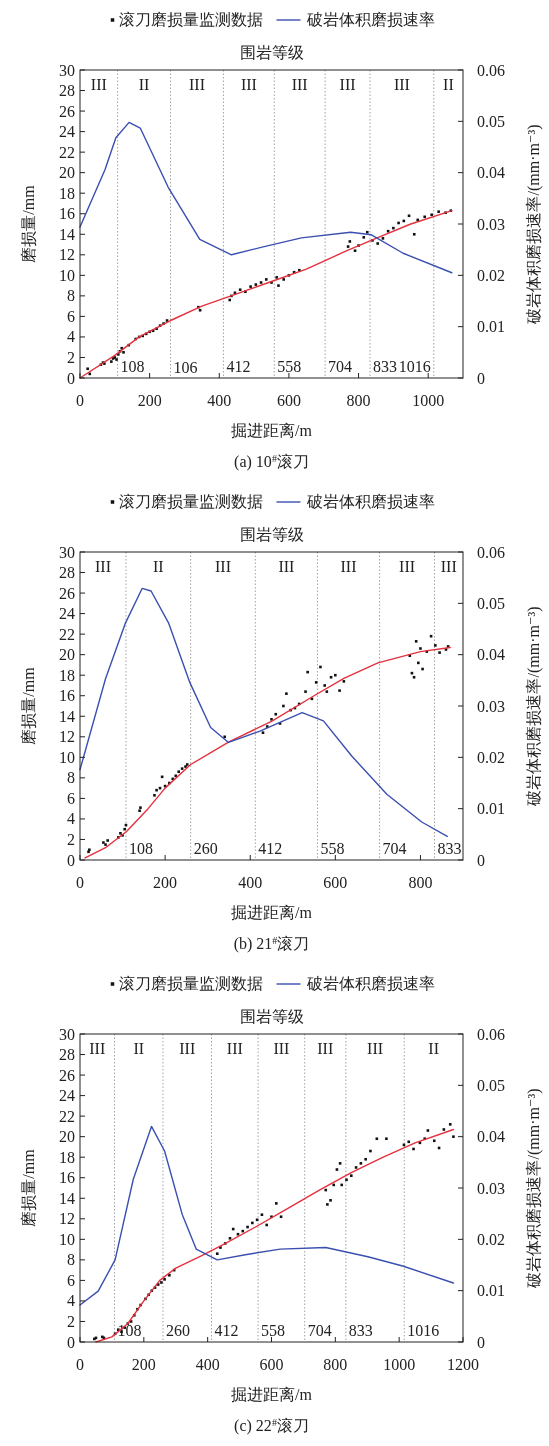 This screenshot has height=1446, width=549. I want to click on text: (c) 22$^{#}$滚刀, so click(271, 1425).